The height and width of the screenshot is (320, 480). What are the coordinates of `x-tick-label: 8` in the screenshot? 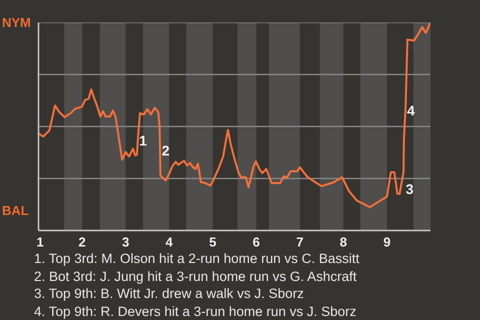 It's located at (344, 242).